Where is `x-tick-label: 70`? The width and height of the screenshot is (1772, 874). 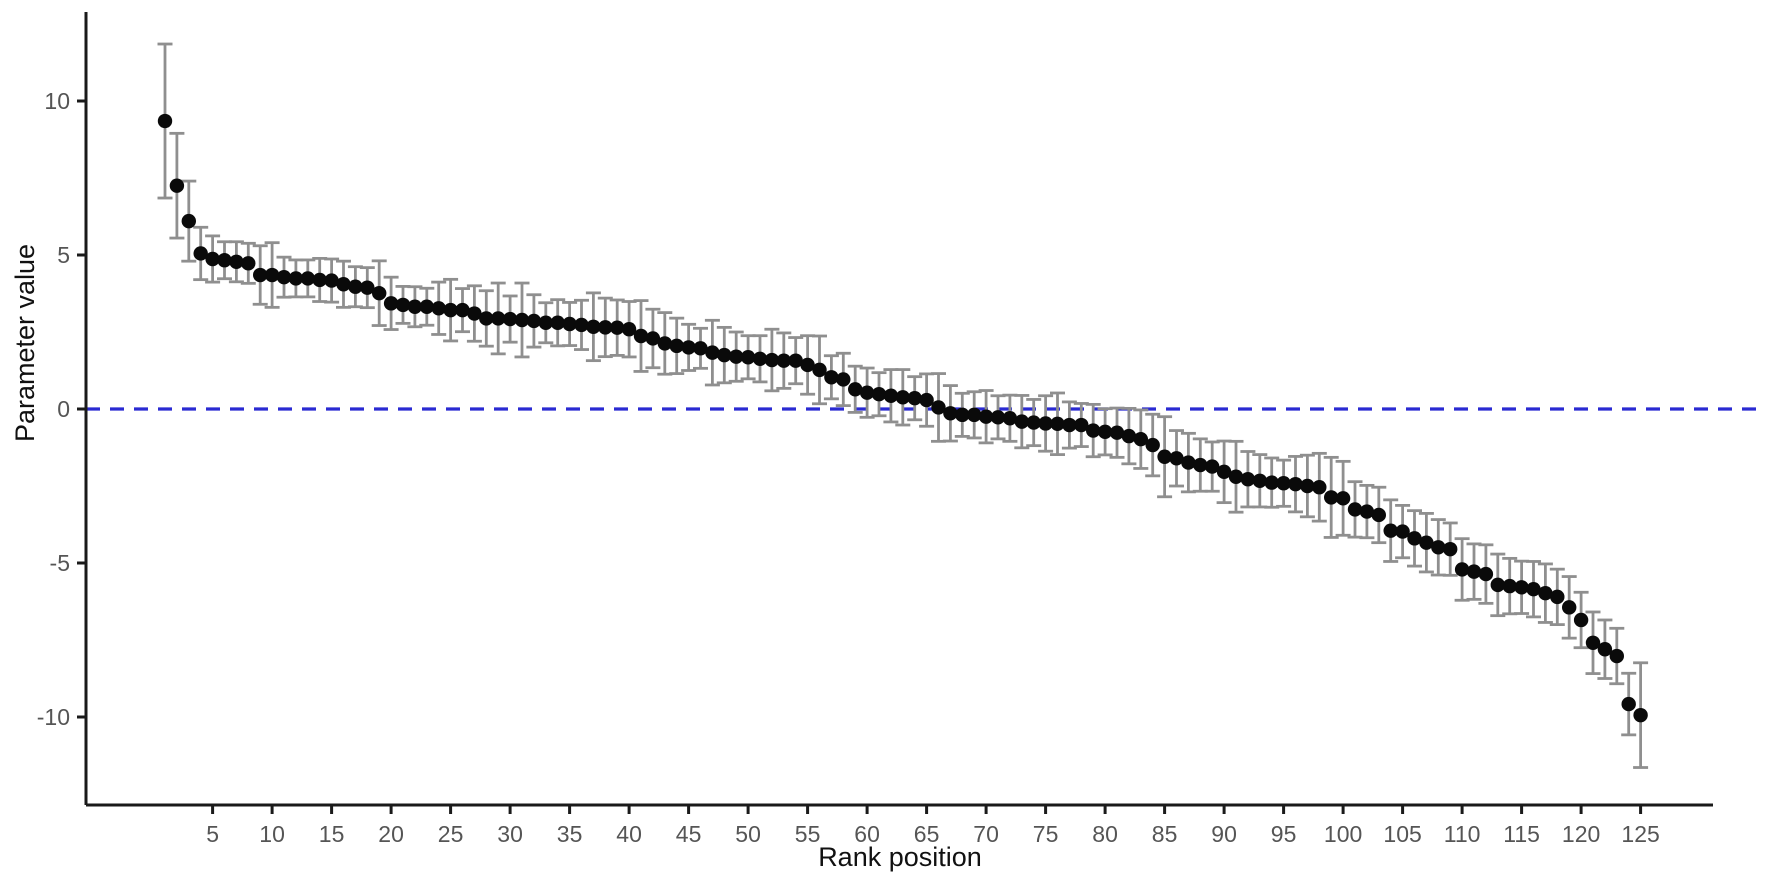 x-tick-label: 70 is located at coordinates (986, 834).